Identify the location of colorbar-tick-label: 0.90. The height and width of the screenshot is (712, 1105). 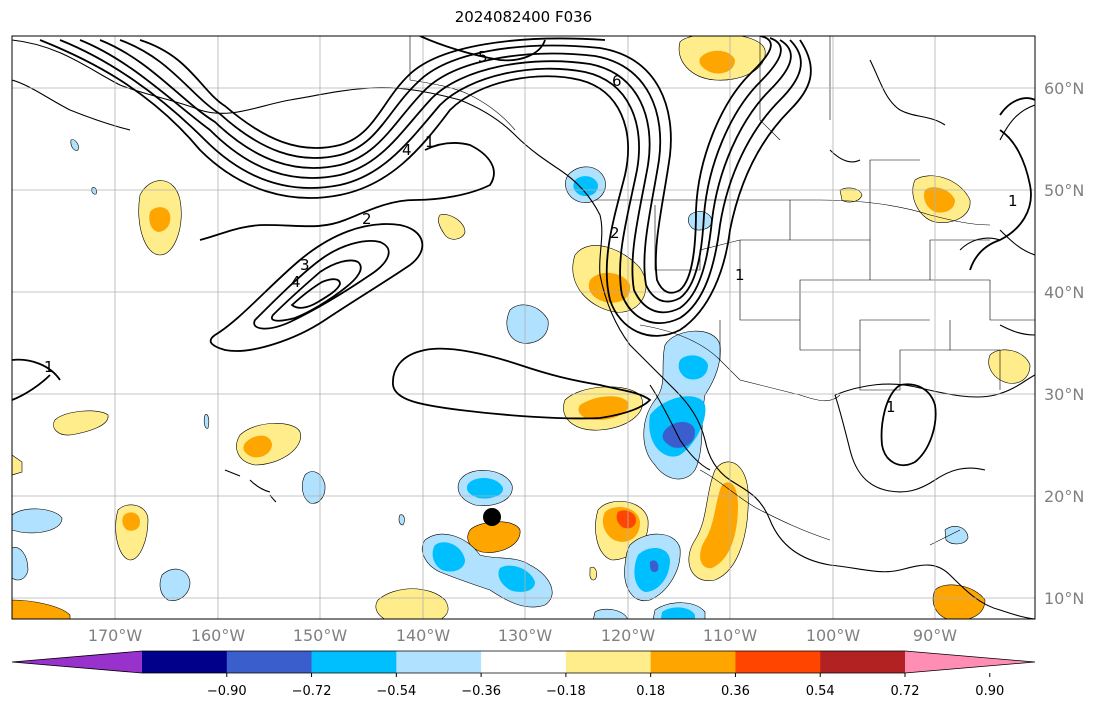
(989, 691).